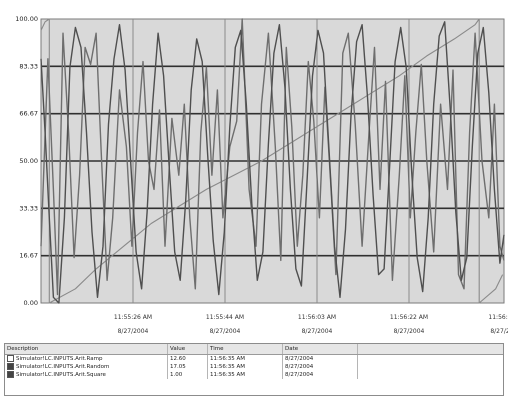 Image resolution: width=508 pixels, height=400 pixels. Describe the element at coordinates (28, 161) in the screenshot. I see `y-tick-label: 50.00` at that location.